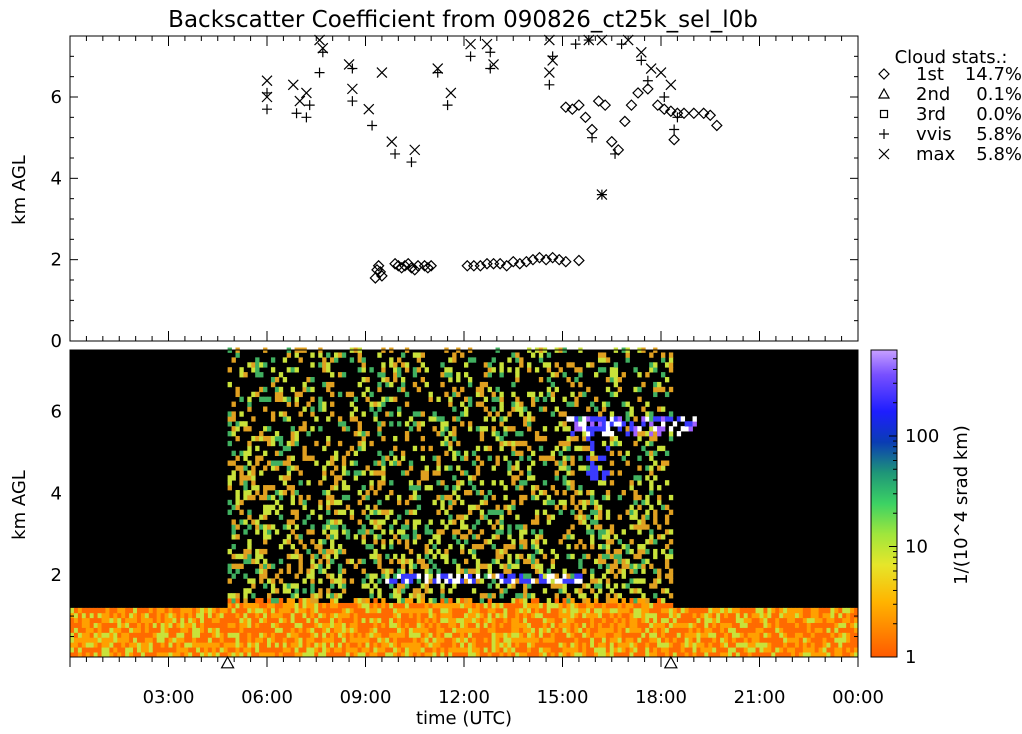  Describe the element at coordinates (999, 134) in the screenshot. I see `legend-value: 5.8%` at that location.